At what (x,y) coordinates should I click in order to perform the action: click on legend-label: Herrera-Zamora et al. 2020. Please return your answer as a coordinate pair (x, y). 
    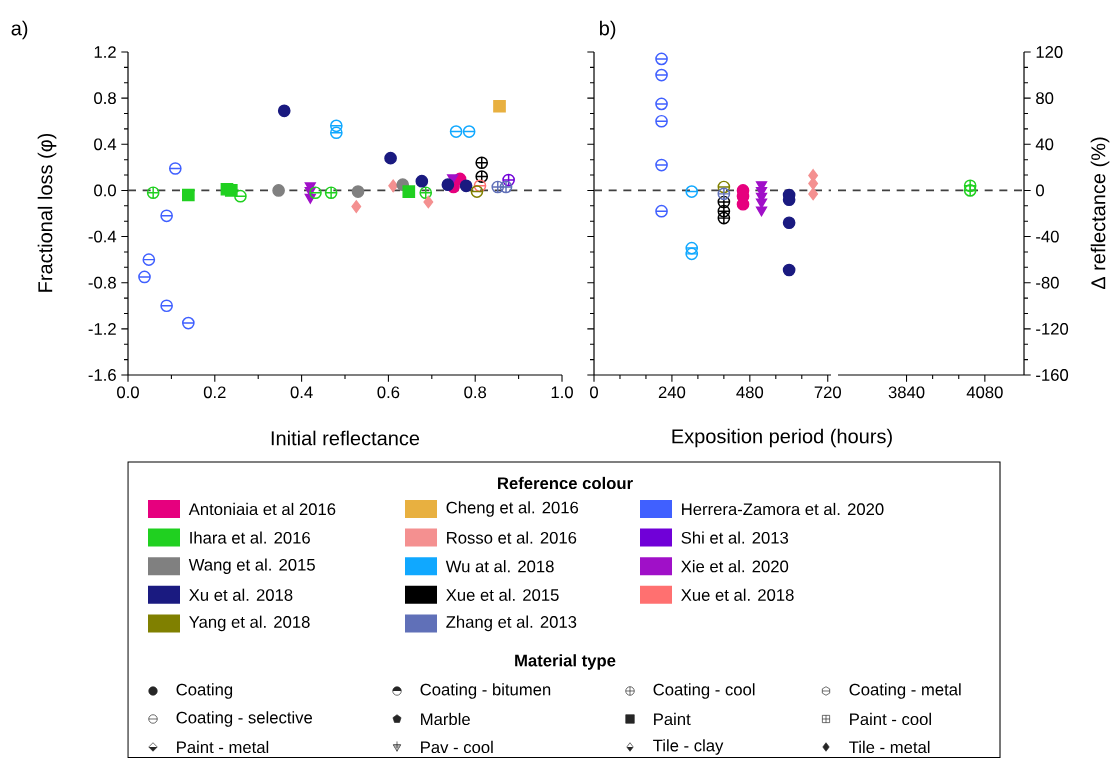
    Looking at the image, I should click on (783, 509).